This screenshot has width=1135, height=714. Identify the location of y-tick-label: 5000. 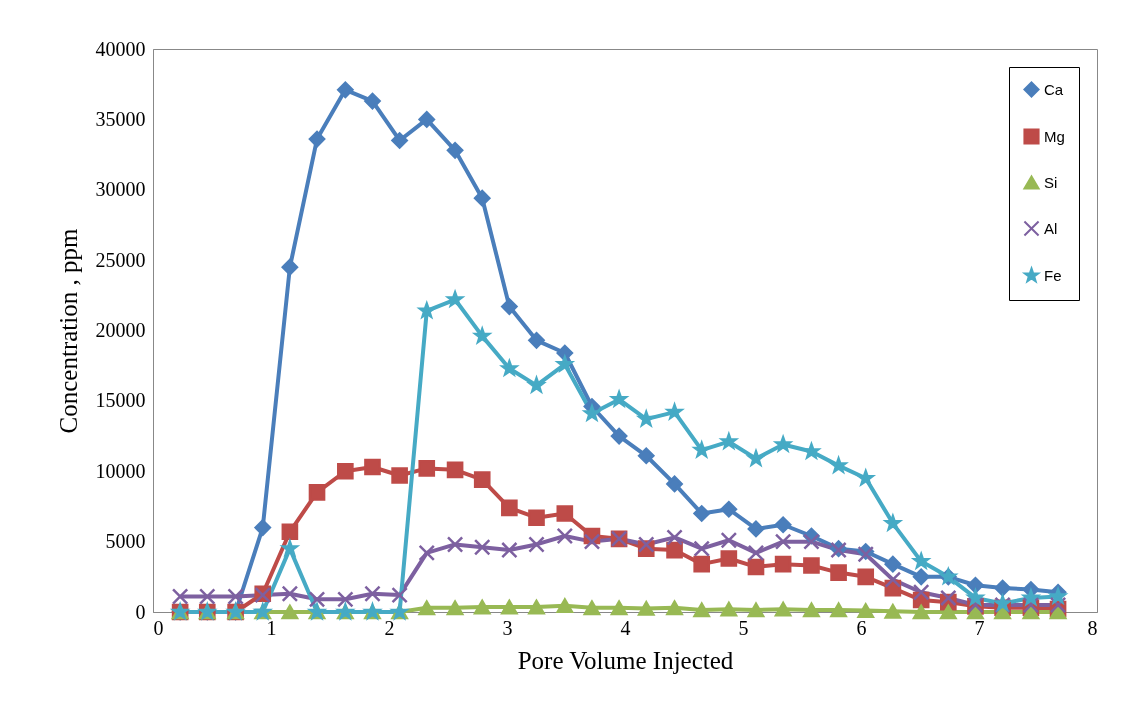
(125, 541).